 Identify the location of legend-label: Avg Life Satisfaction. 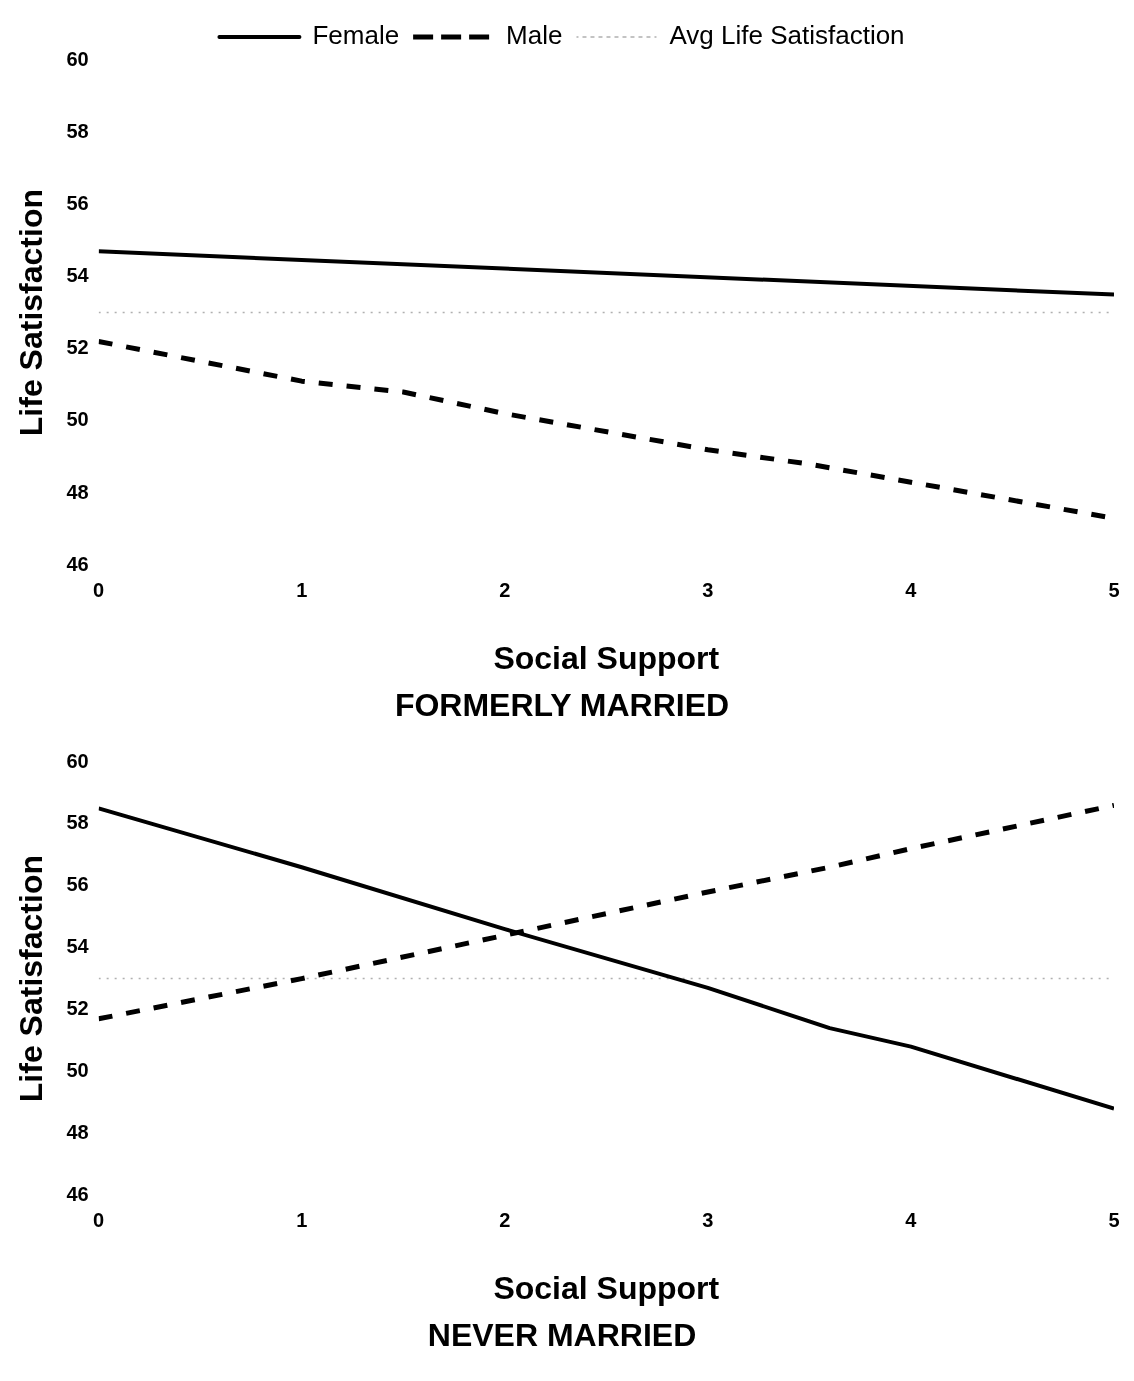
(787, 35).